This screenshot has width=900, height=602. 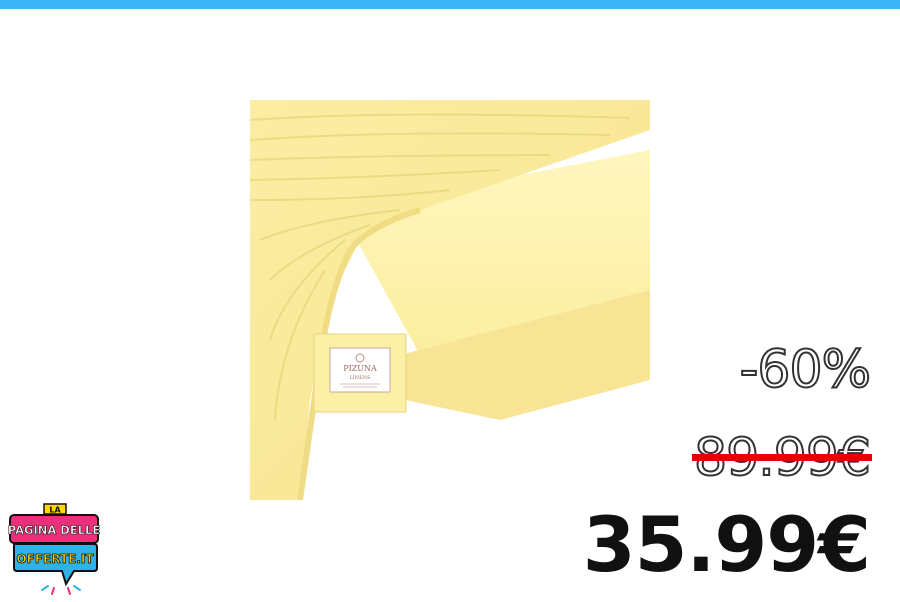 I want to click on logo-graphic: LA PAGINA DELLE OFFERTE.IT, so click(x=54, y=549).